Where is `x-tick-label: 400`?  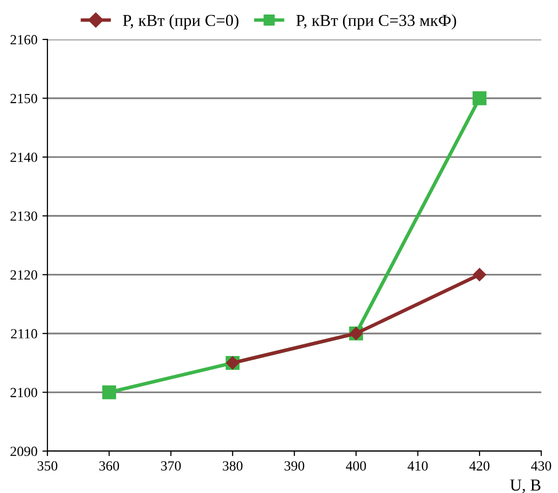 x-tick-label: 400 is located at coordinates (356, 466).